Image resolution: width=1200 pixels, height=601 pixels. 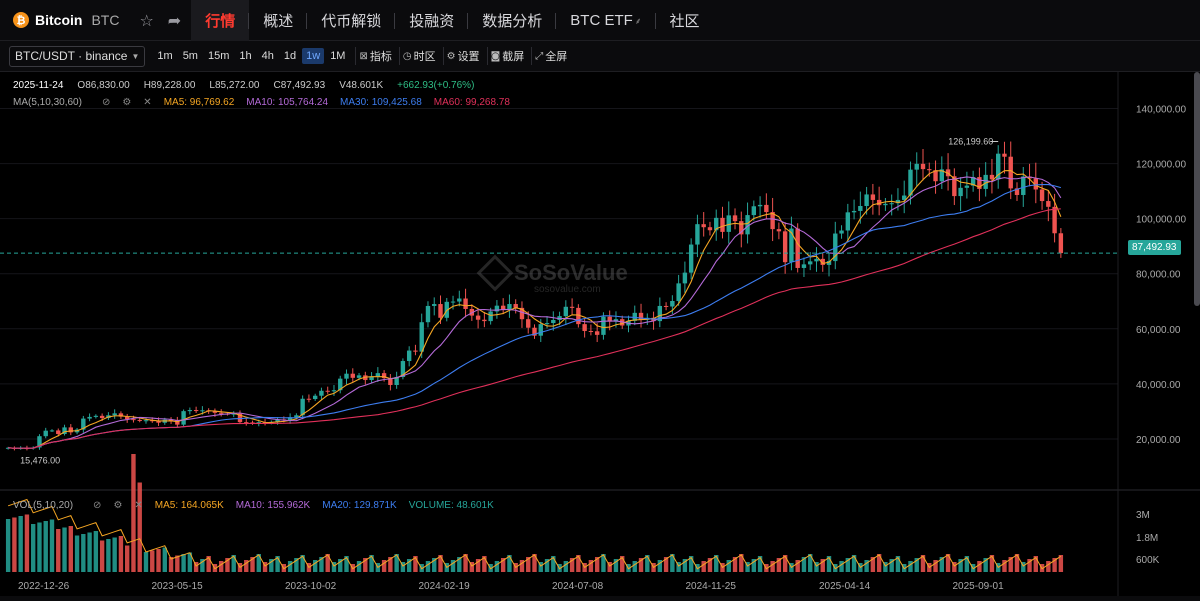 I want to click on 时区-button: ◷ 时区, so click(x=418, y=56).